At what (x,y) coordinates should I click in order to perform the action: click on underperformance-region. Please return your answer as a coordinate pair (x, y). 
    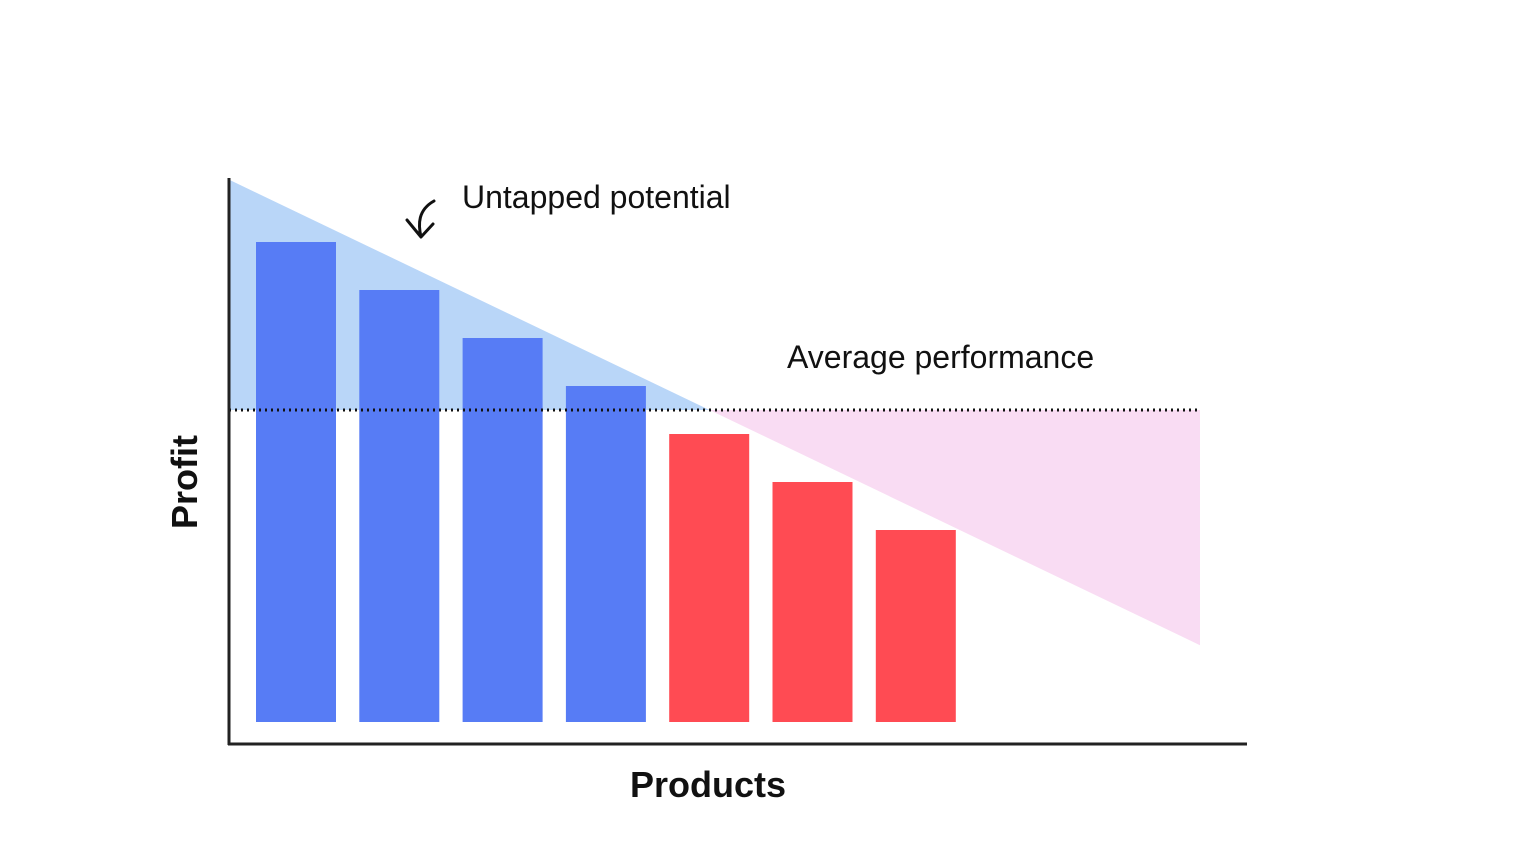
    Looking at the image, I should click on (954, 528).